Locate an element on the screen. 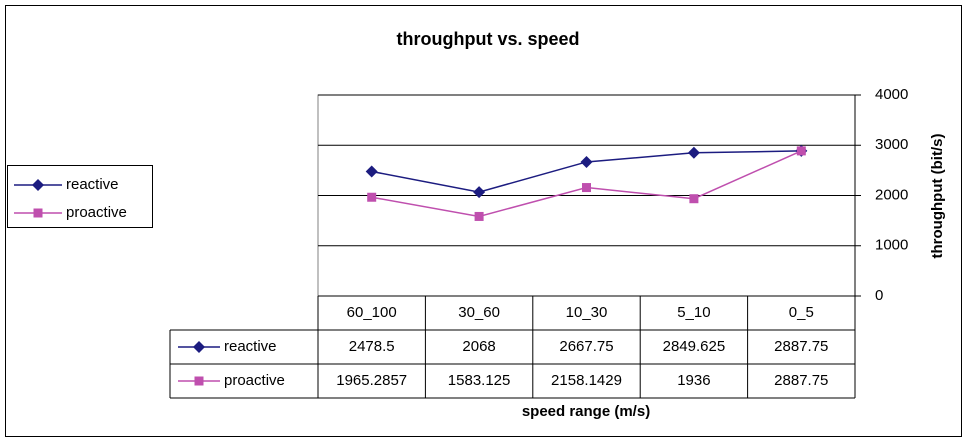 The image size is (967, 442). y-tick-label: 2000 is located at coordinates (891, 194).